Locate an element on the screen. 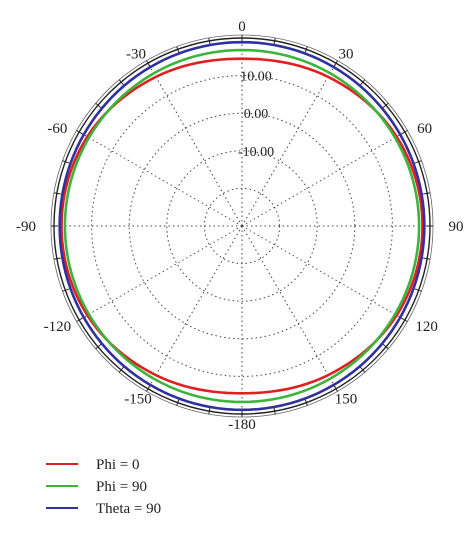 The height and width of the screenshot is (534, 474). angle-tick-label: 60 is located at coordinates (424, 129).